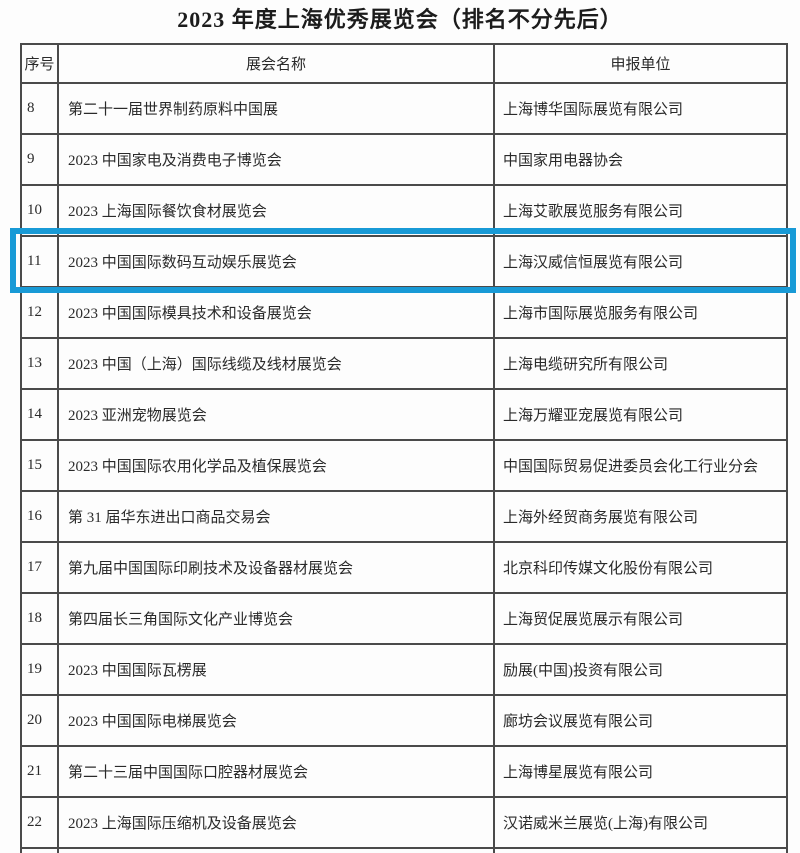  I want to click on cell-name: 2023 中国国际电梯展览会, so click(276, 720).